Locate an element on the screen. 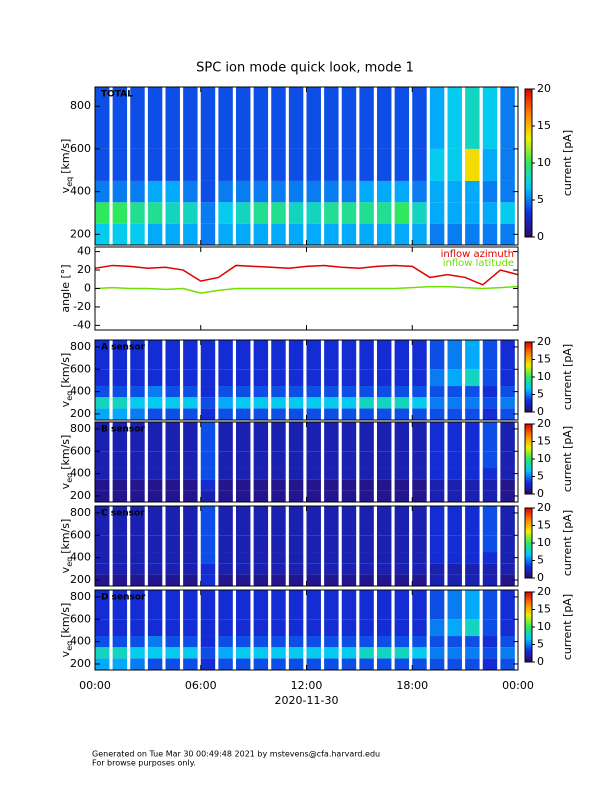 This screenshot has height=792, width=612. colorbar-tick-label: 20 is located at coordinates (544, 341).